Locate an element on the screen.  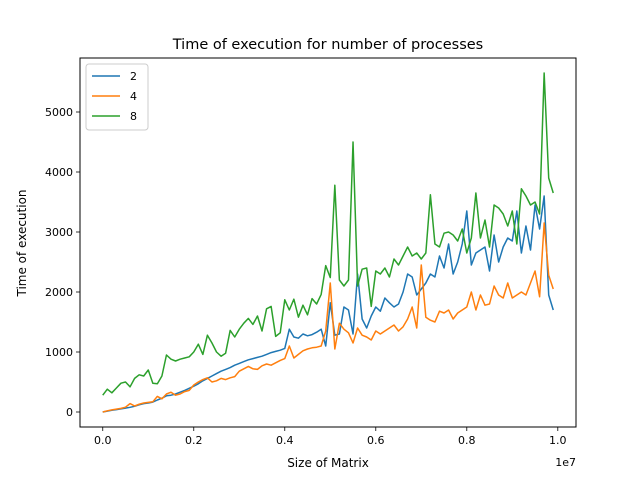
legend-label-2: 2 is located at coordinates (133, 76).